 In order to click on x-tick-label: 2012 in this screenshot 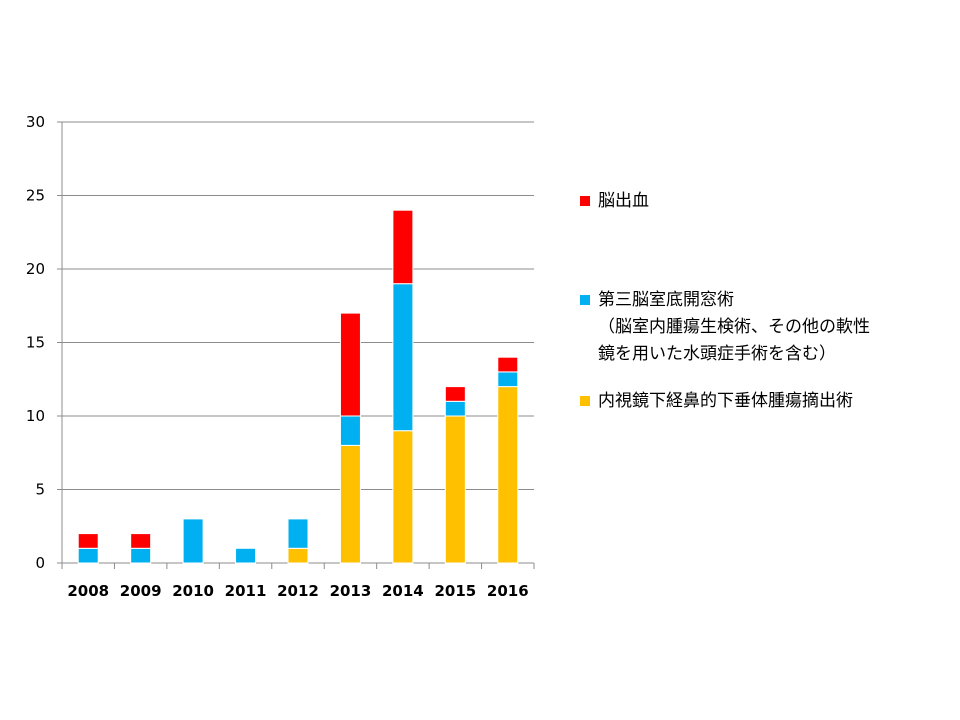, I will do `click(298, 591)`.